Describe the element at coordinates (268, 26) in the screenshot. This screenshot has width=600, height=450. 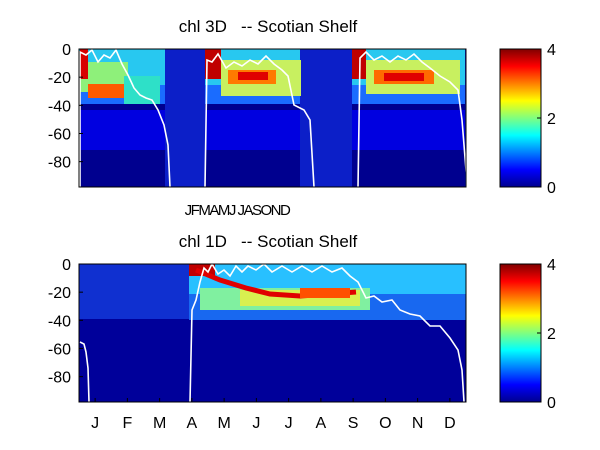
I see `chart-title-3d: chl 3D -- Scotian Shelf` at that location.